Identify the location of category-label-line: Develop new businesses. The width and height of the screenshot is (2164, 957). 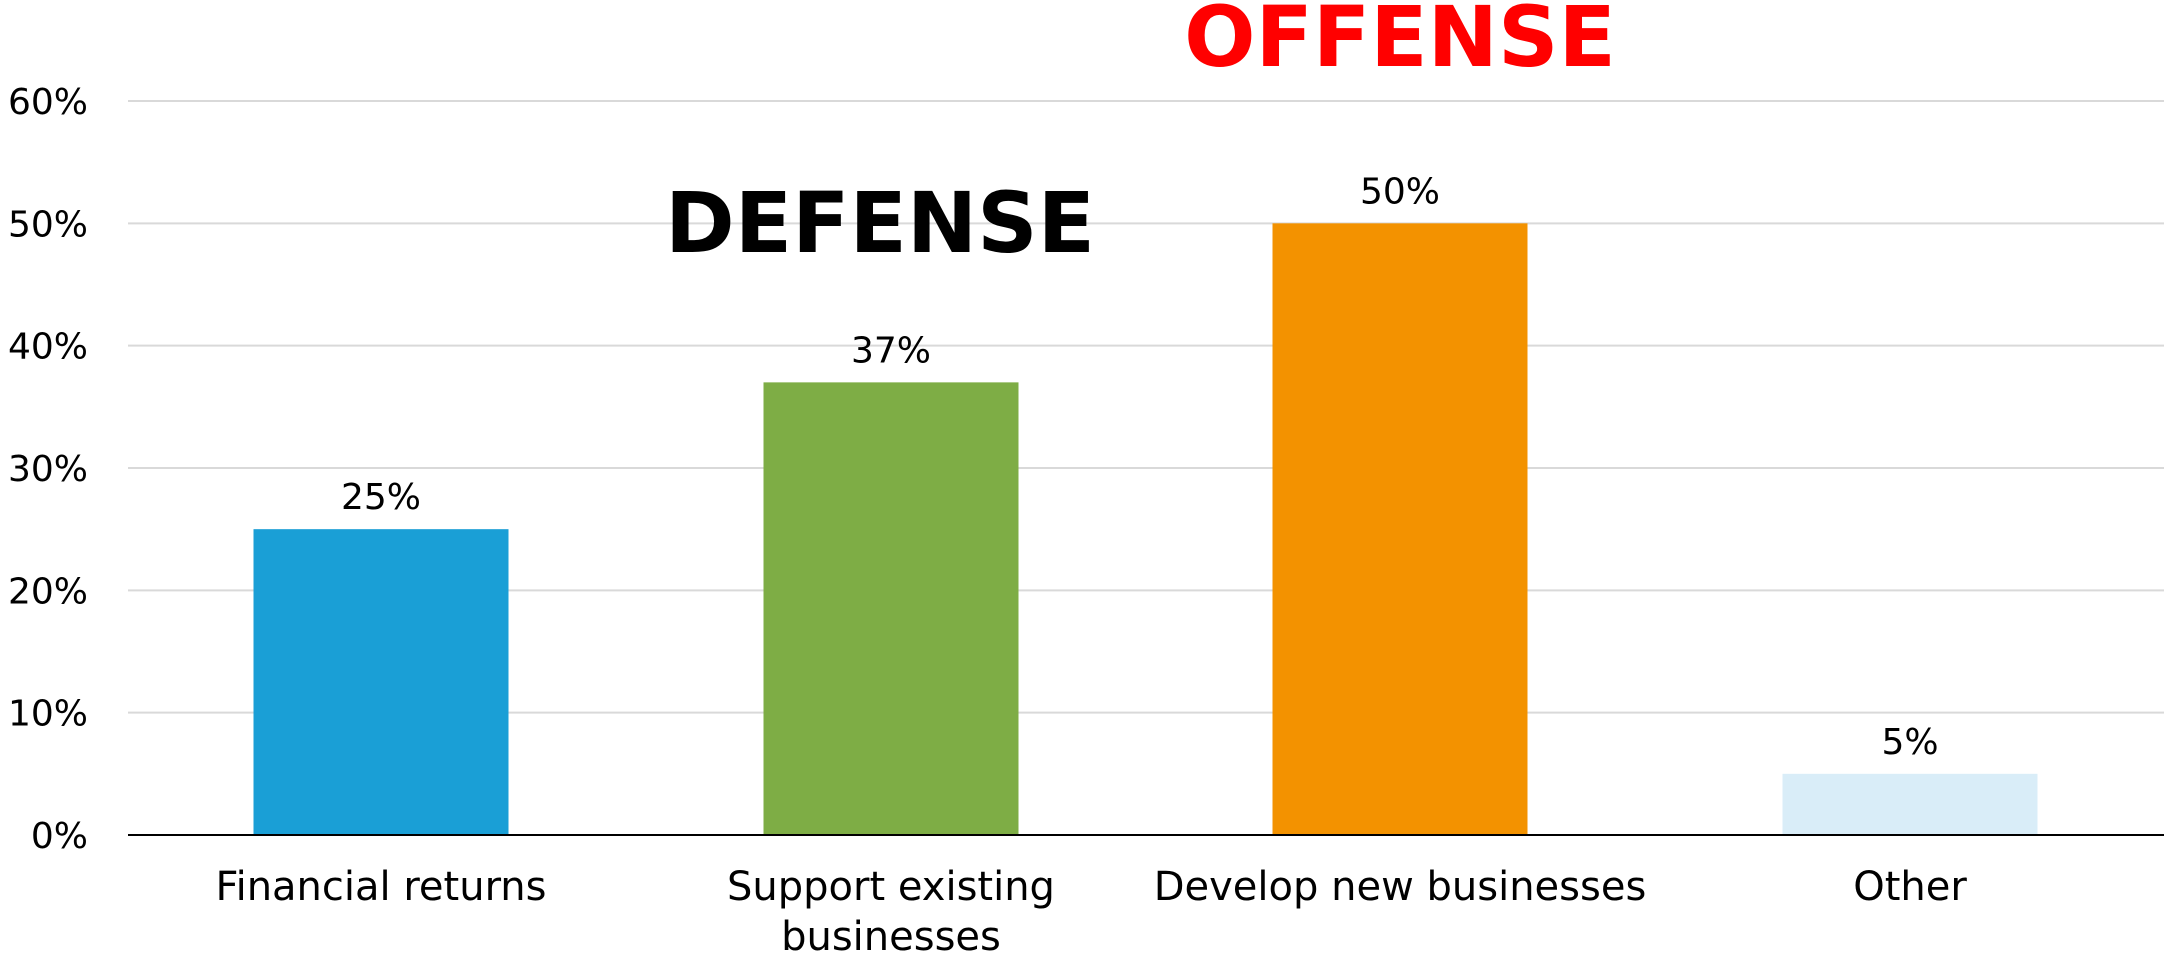
(1400, 887).